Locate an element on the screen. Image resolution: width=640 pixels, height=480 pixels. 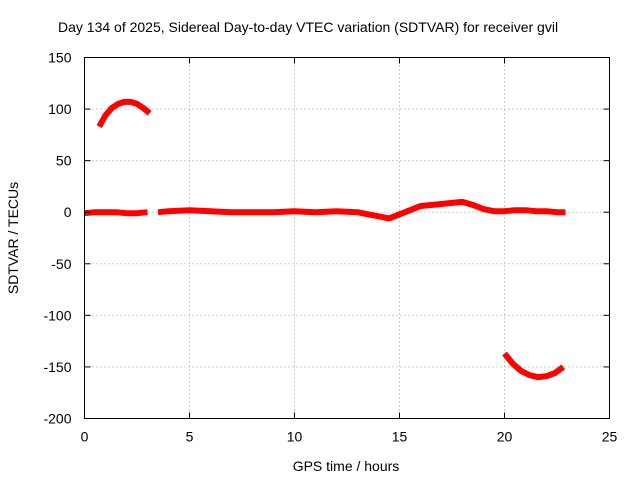
series-baseline-early is located at coordinates (116, 213).